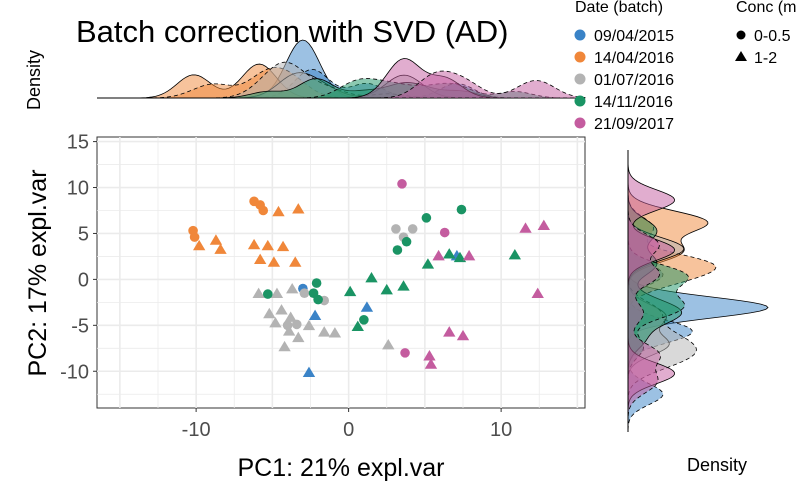 The image size is (800, 494). I want to click on legend-date-title: Date (batch), so click(619, 8).